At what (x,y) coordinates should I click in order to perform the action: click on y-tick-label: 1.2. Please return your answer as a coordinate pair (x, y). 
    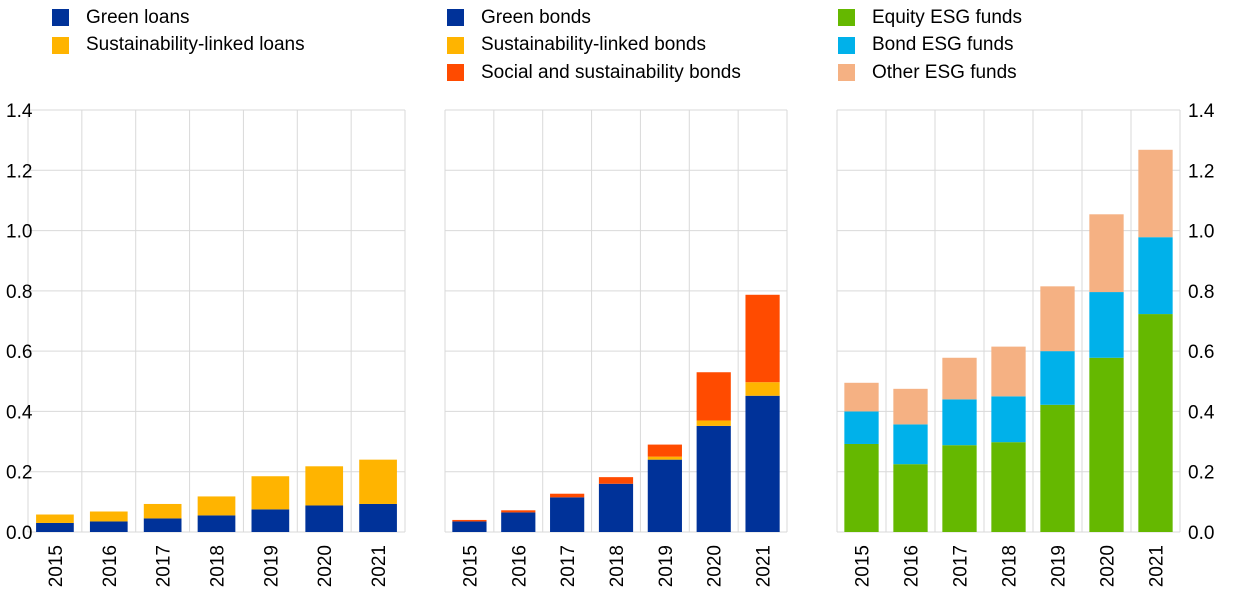
    Looking at the image, I should click on (1201, 171).